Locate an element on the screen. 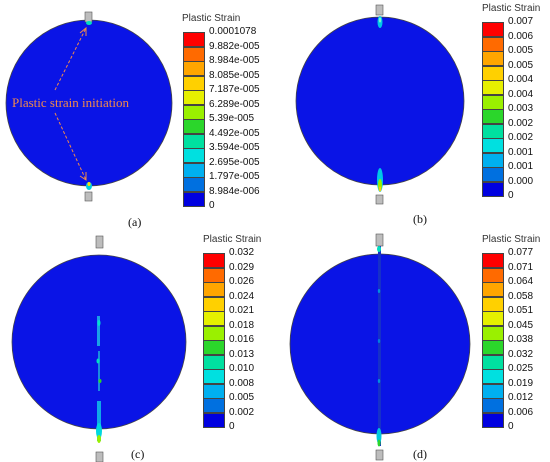 This screenshot has height=462, width=550. annotation-arrow-down is located at coordinates (70, 146).